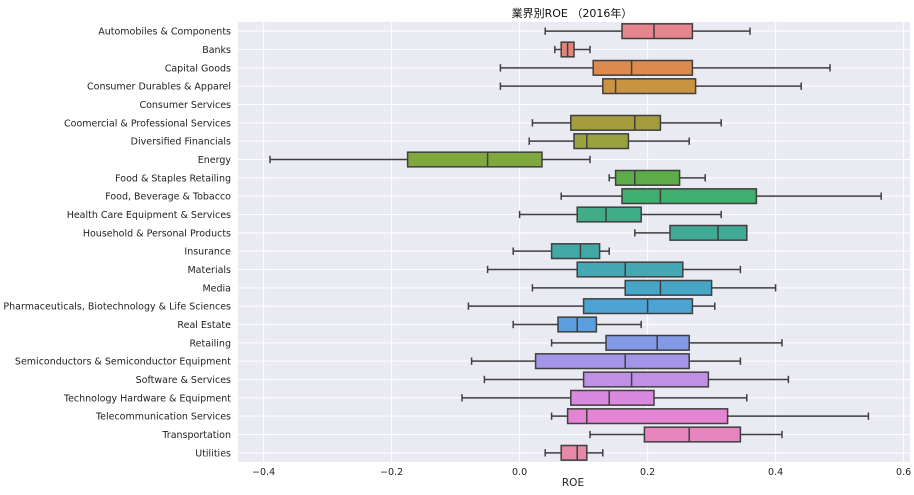 The height and width of the screenshot is (495, 914). I want to click on category-label: Utilities, so click(213, 453).